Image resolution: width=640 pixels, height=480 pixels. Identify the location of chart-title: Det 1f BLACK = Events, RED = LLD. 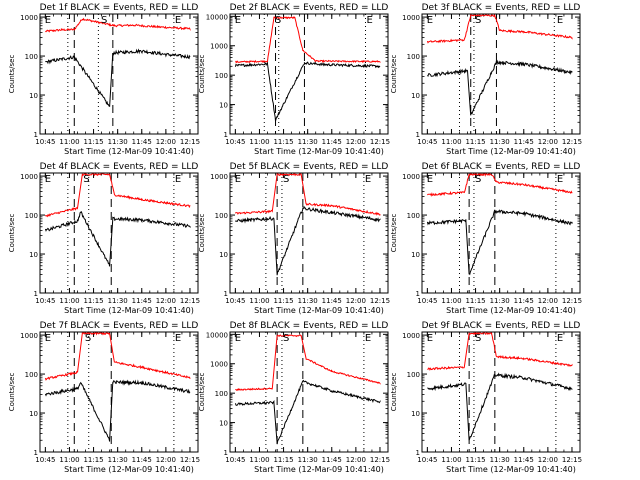
(119, 8).